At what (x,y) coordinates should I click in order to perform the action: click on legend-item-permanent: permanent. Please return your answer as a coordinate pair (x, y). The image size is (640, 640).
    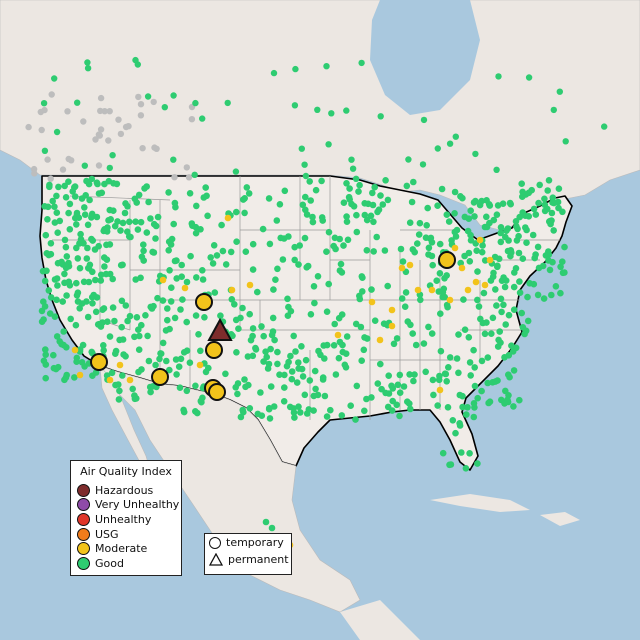
    Looking at the image, I should click on (248, 559).